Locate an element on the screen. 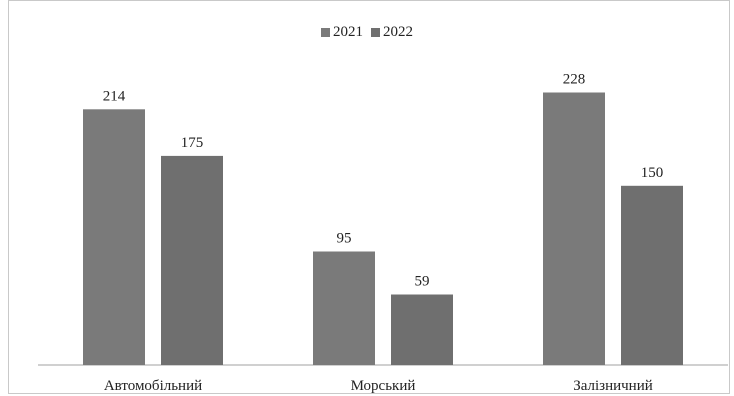 This screenshot has height=396, width=734. category-label-2: Залізничний is located at coordinates (613, 386).